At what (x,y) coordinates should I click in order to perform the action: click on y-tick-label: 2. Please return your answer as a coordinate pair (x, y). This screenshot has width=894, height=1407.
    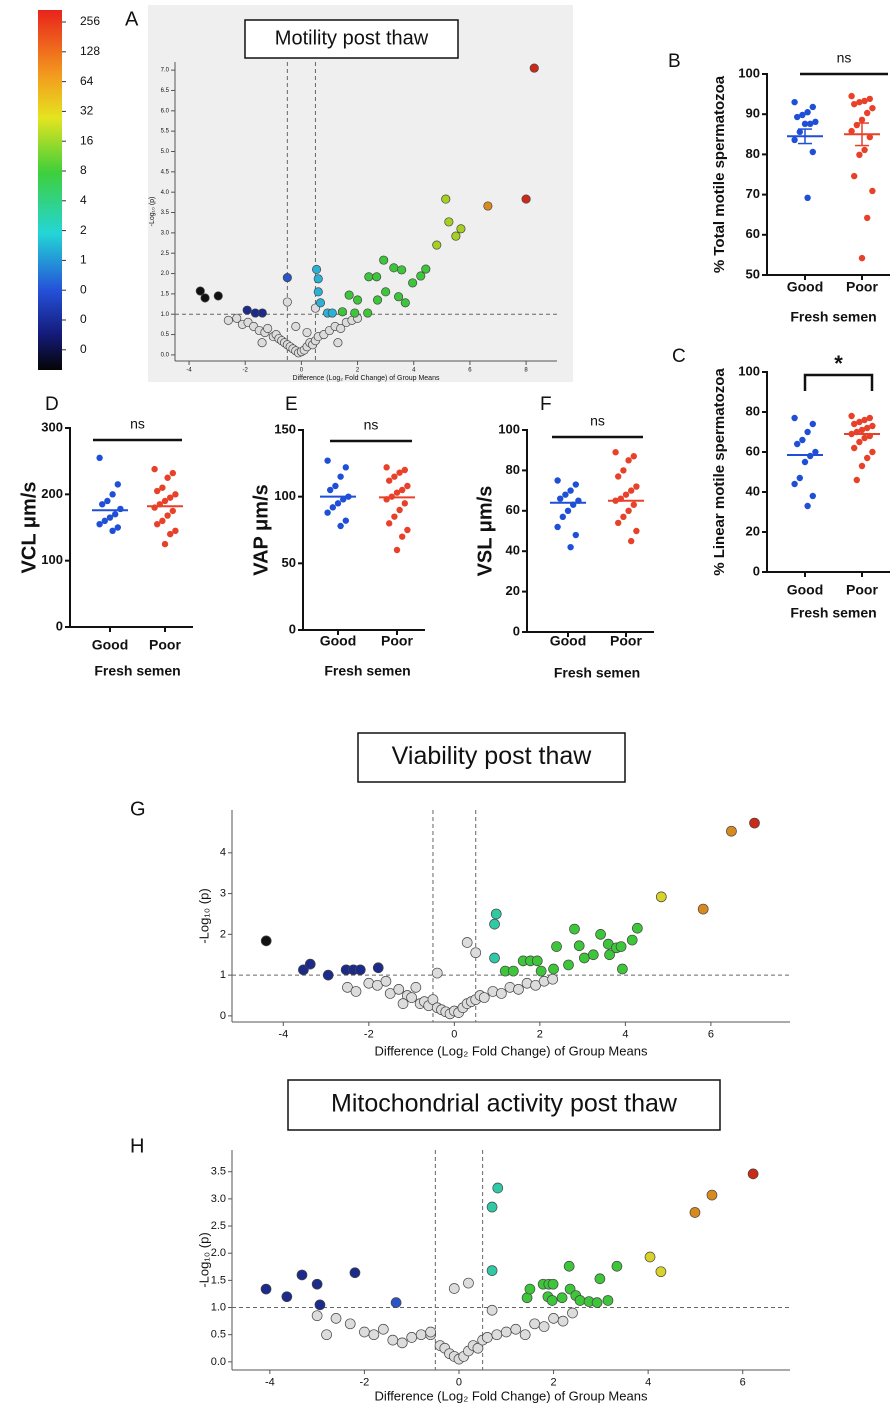
    Looking at the image, I should click on (223, 934).